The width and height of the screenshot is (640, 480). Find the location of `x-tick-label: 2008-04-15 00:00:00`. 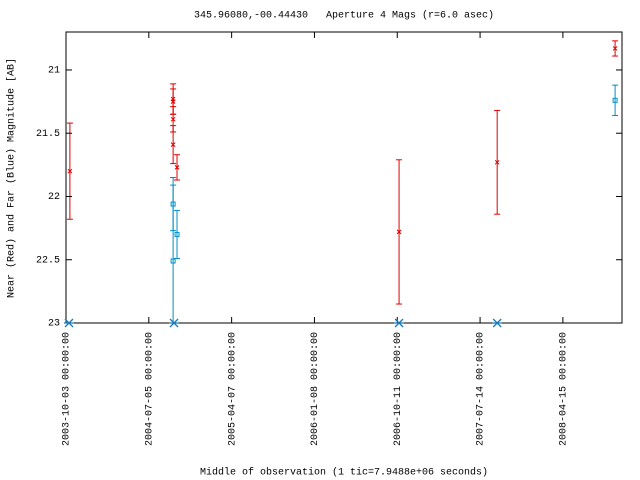

x-tick-label: 2008-04-15 00:00:00 is located at coordinates (564, 389).